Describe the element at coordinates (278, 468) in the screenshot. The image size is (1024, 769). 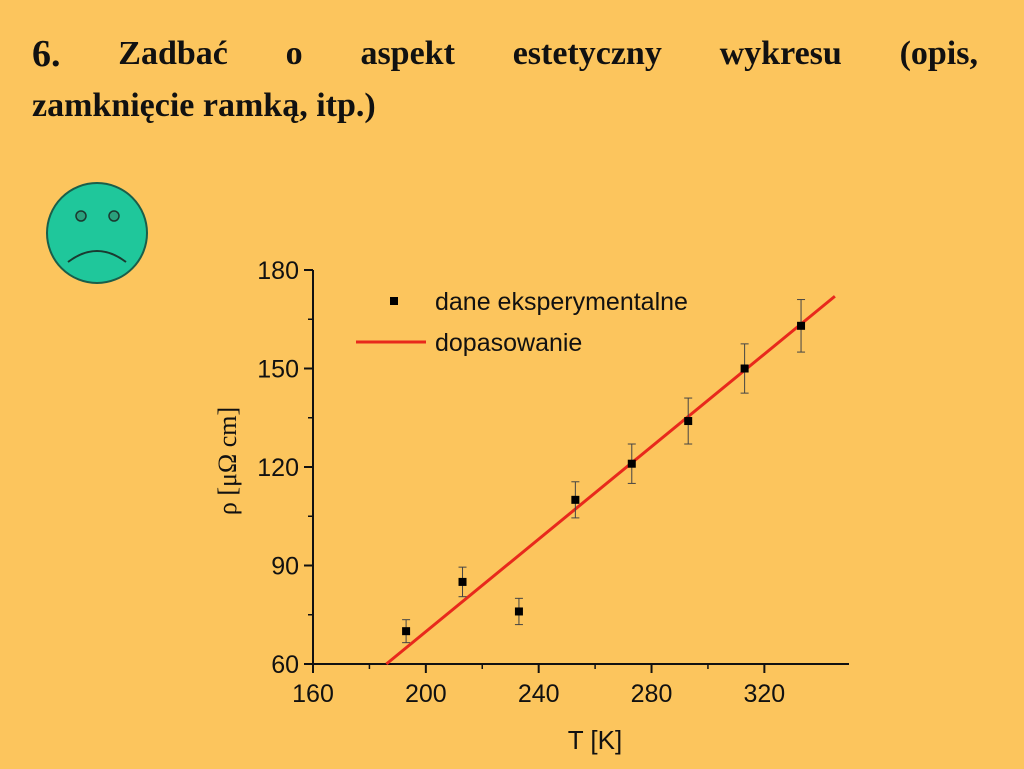
I see `y-tick-label: 120` at that location.